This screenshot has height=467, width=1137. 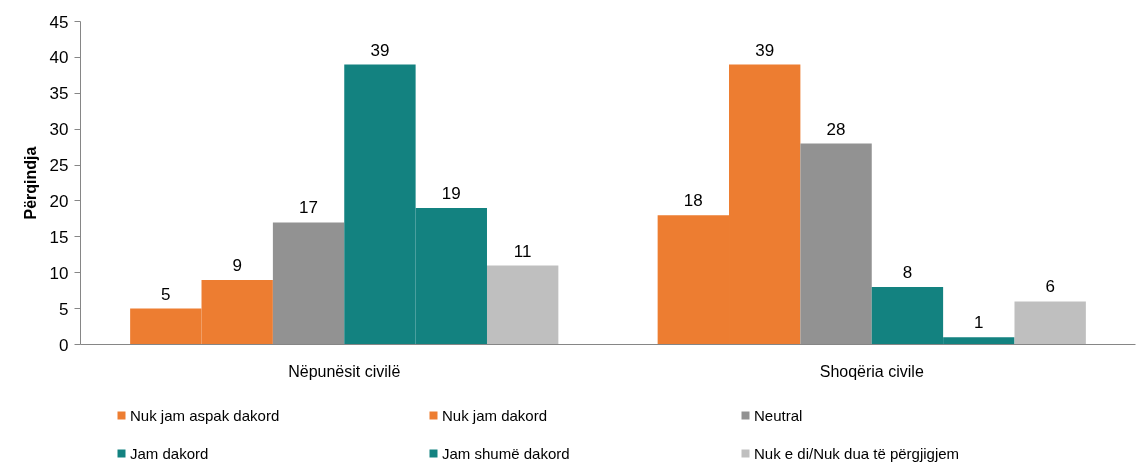 What do you see at coordinates (59, 58) in the screenshot?
I see `y-tick-label: 40` at bounding box center [59, 58].